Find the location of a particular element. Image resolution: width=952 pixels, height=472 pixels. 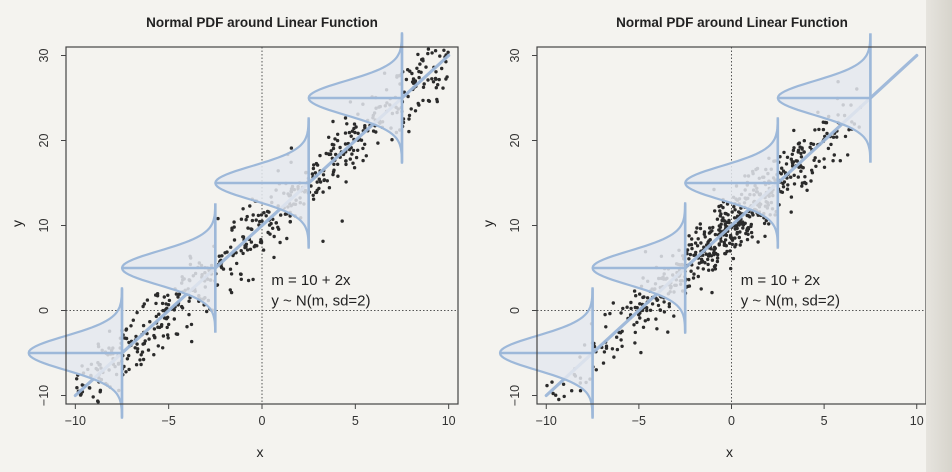

x-tick-label: 5 is located at coordinates (824, 421).